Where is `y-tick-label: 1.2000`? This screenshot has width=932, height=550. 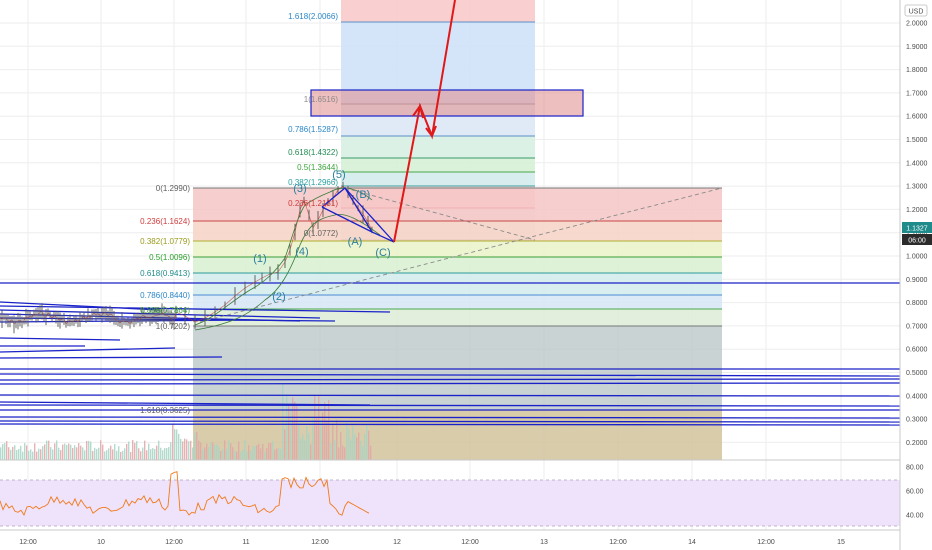 y-tick-label: 1.2000 is located at coordinates (917, 210).